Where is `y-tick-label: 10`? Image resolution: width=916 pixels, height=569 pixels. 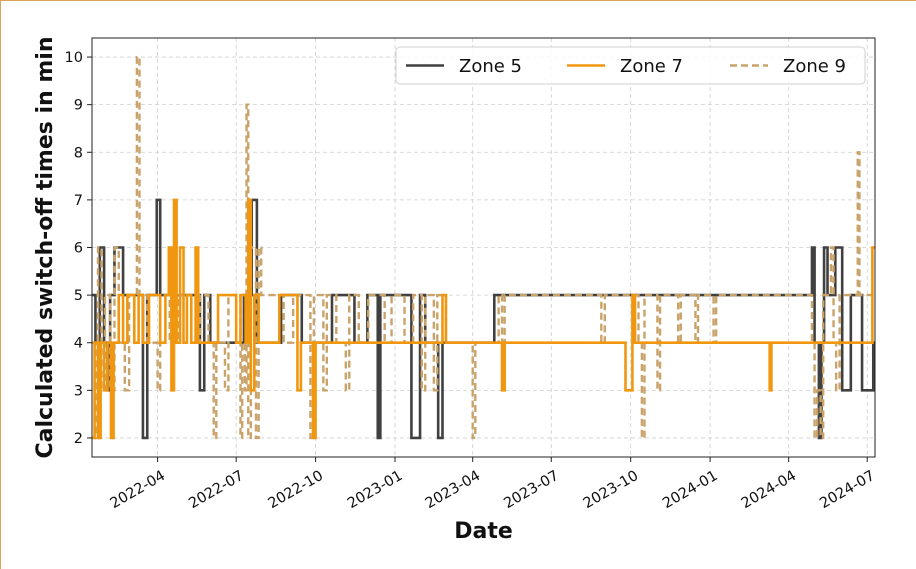
y-tick-label: 10 is located at coordinates (74, 58).